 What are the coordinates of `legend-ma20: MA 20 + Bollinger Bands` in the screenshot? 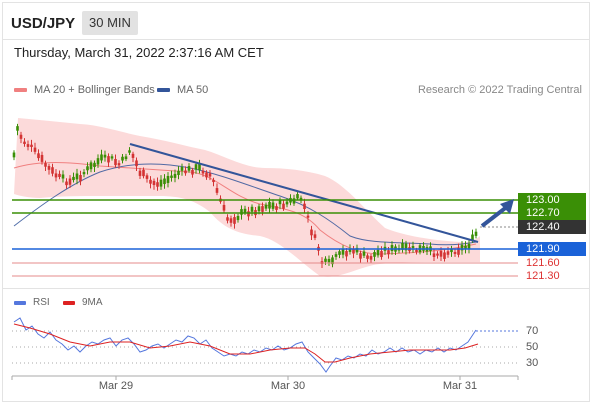 It's located at (84, 90).